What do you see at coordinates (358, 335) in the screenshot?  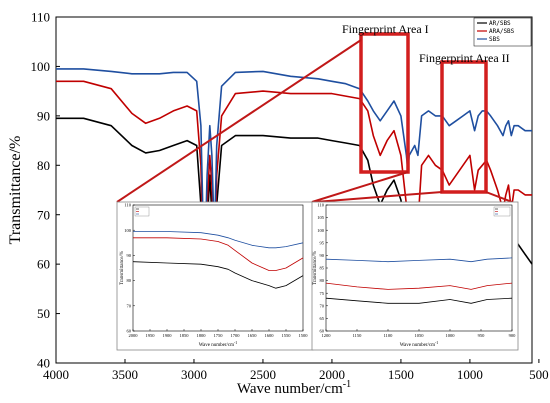 I see `inset-2-x-tick-label: 1150` at bounding box center [358, 335].